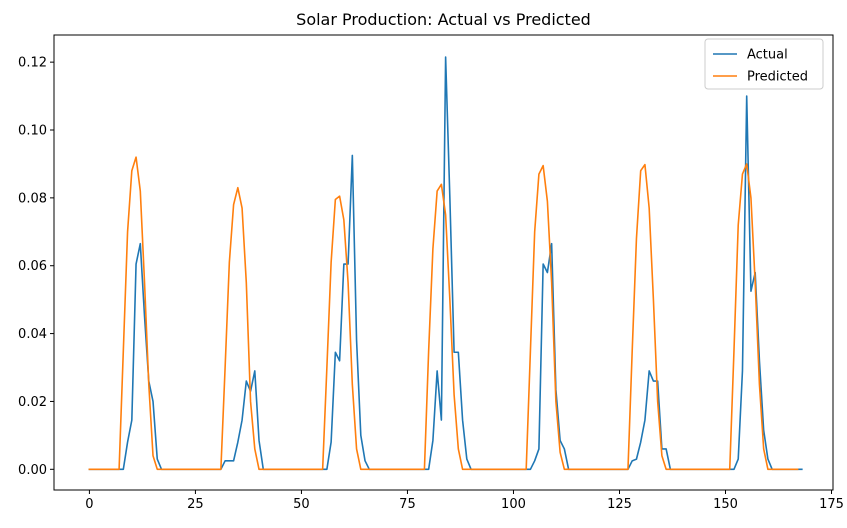 This screenshot has width=847, height=528. Describe the element at coordinates (32, 198) in the screenshot. I see `y-tick-label: 0.08` at that location.